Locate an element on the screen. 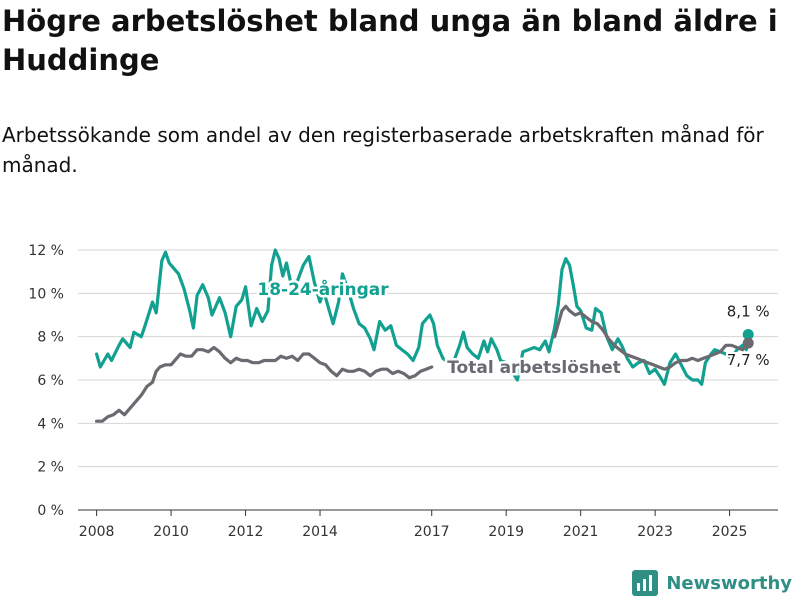  x-tick-label: 2008 is located at coordinates (97, 532).